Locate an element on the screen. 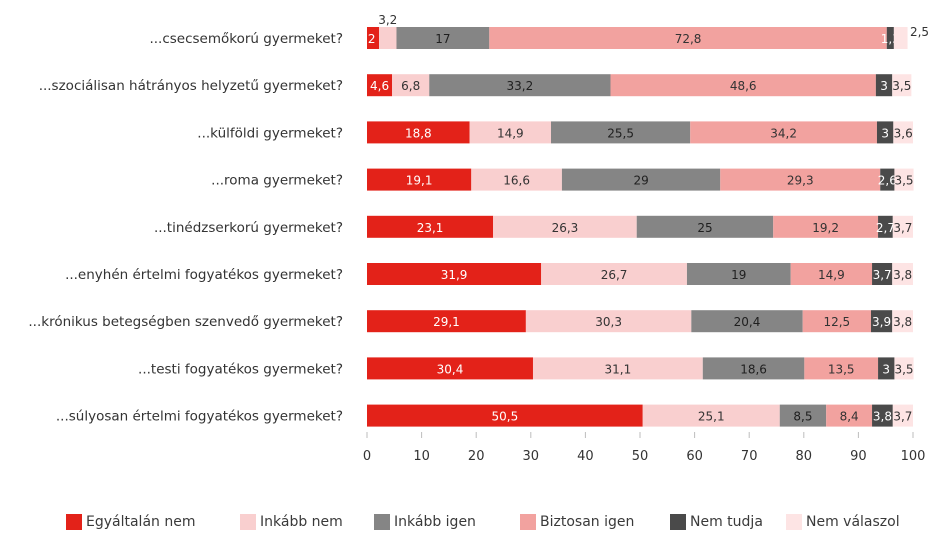  bar-value-label: 26,3 is located at coordinates (565, 228).